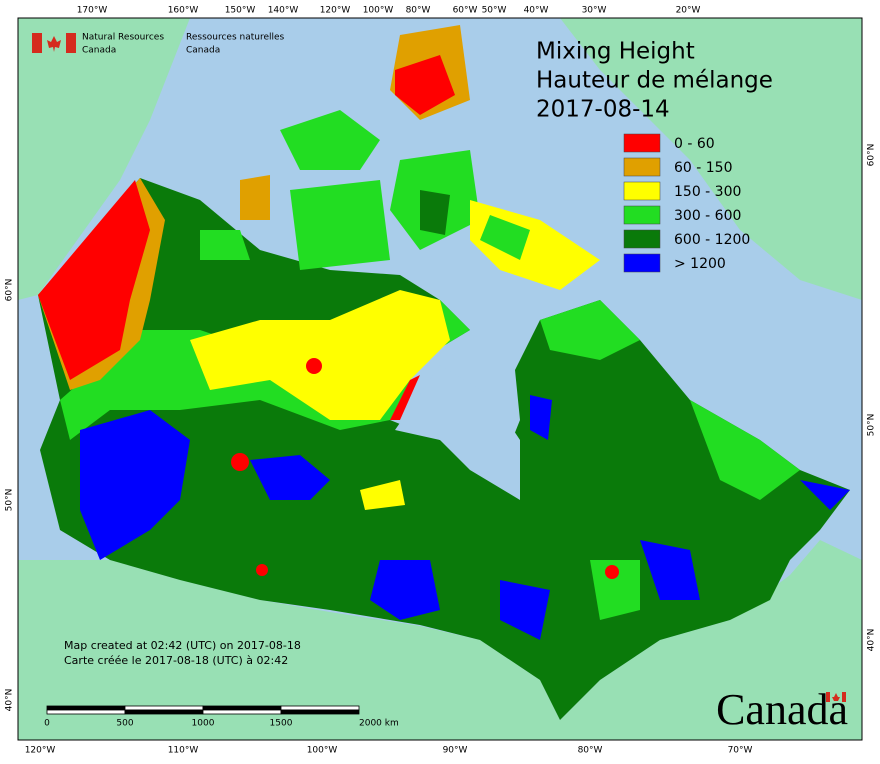 The height and width of the screenshot is (764, 880). What do you see at coordinates (183, 11) in the screenshot?
I see `longitude-label: 160°W` at bounding box center [183, 11].